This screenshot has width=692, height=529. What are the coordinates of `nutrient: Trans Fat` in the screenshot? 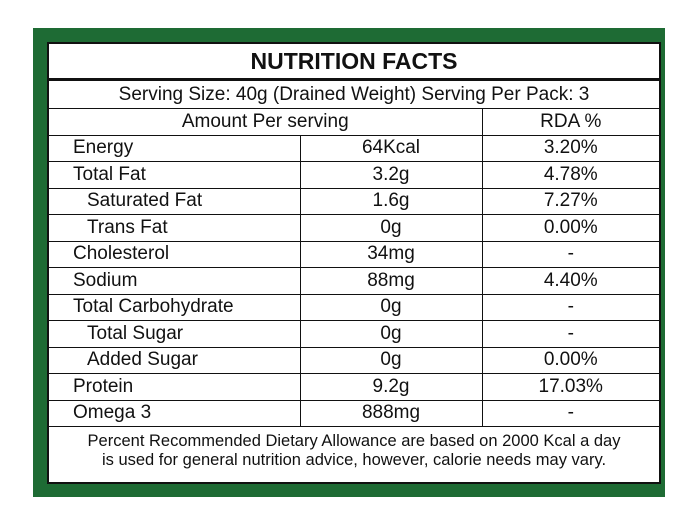 It's located at (175, 228).